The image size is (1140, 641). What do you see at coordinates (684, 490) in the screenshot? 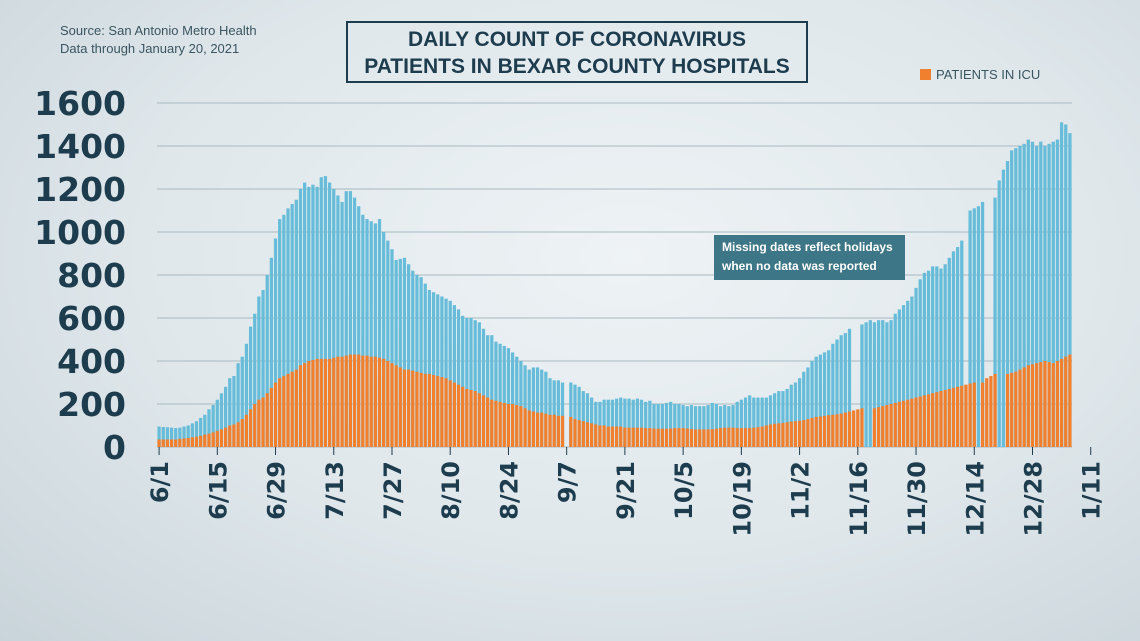
I see `x-tick-label: 10/5` at bounding box center [684, 490].